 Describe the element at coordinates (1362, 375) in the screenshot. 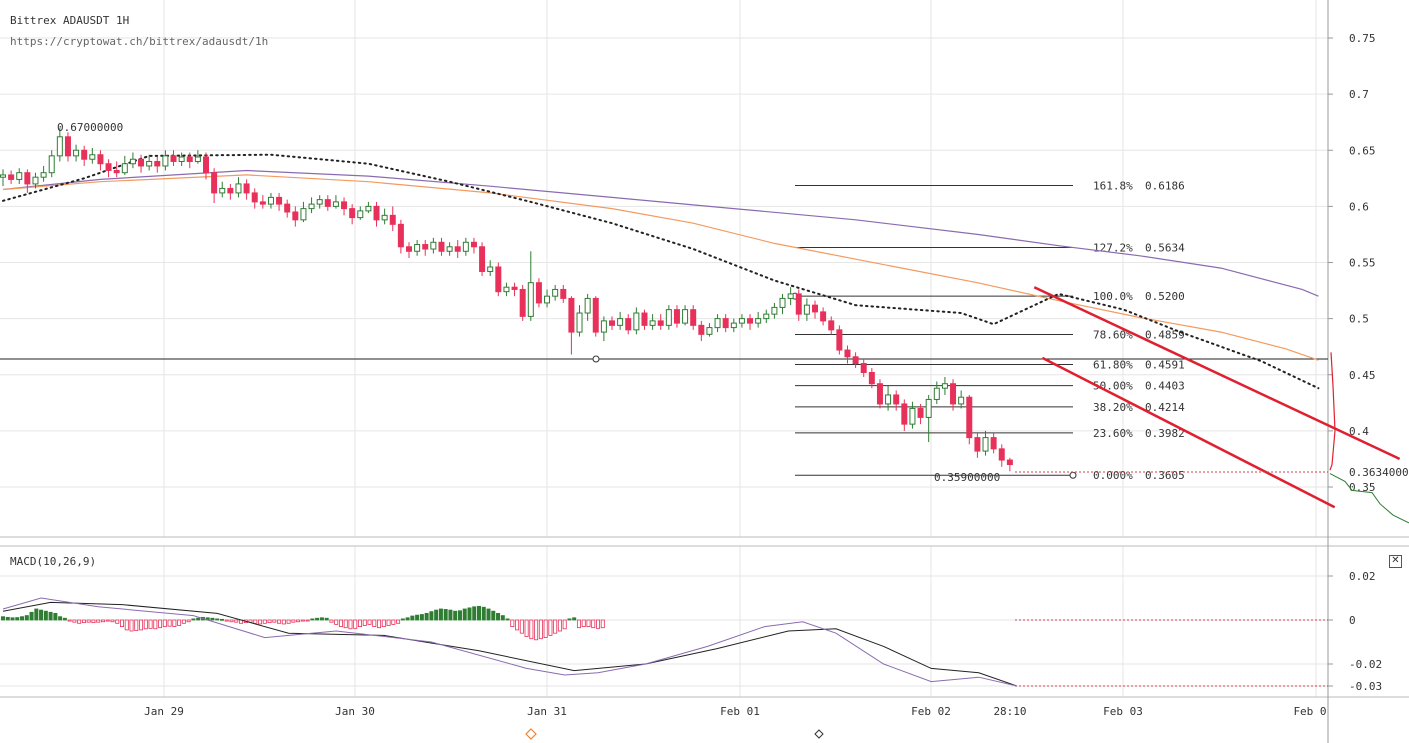

I see `y-tick-label: 0.45` at that location.